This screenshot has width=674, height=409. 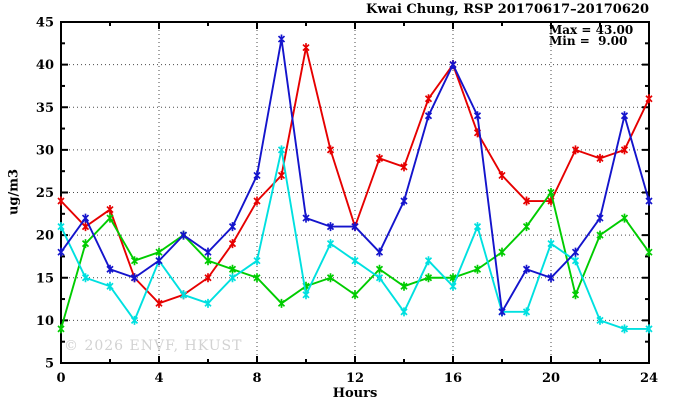 I want to click on max-min-annotation: Max = 43.00 Min = 9.00, so click(x=591, y=35).